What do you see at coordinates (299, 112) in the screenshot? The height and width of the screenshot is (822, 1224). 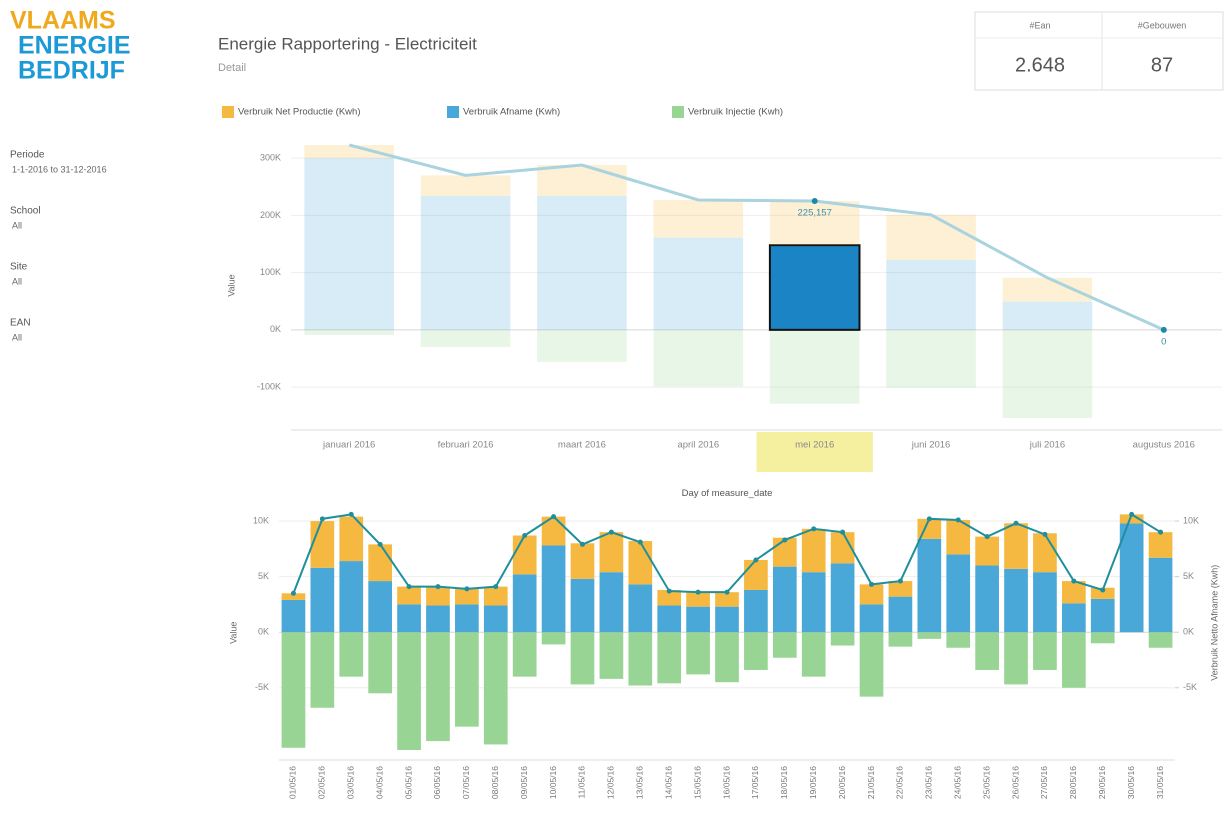 I see `legend-label: Verbruik Net Productie (Kwh)` at bounding box center [299, 112].